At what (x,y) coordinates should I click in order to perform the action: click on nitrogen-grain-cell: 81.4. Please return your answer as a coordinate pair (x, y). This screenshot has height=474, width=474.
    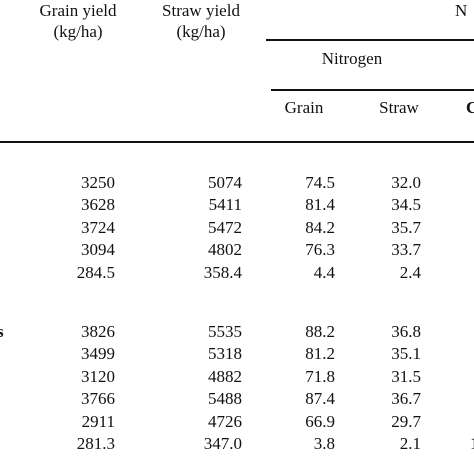
    Looking at the image, I should click on (320, 205).